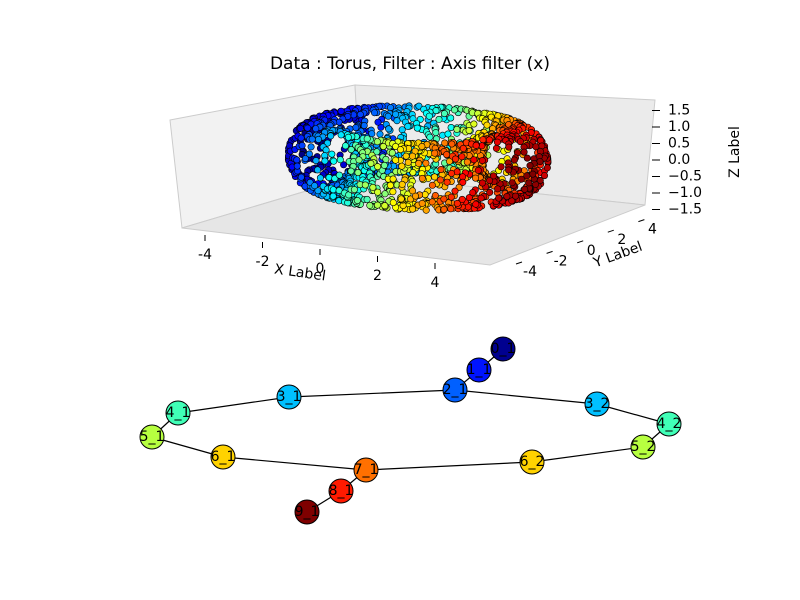  I want to click on y-tick-label: 4, so click(652, 230).